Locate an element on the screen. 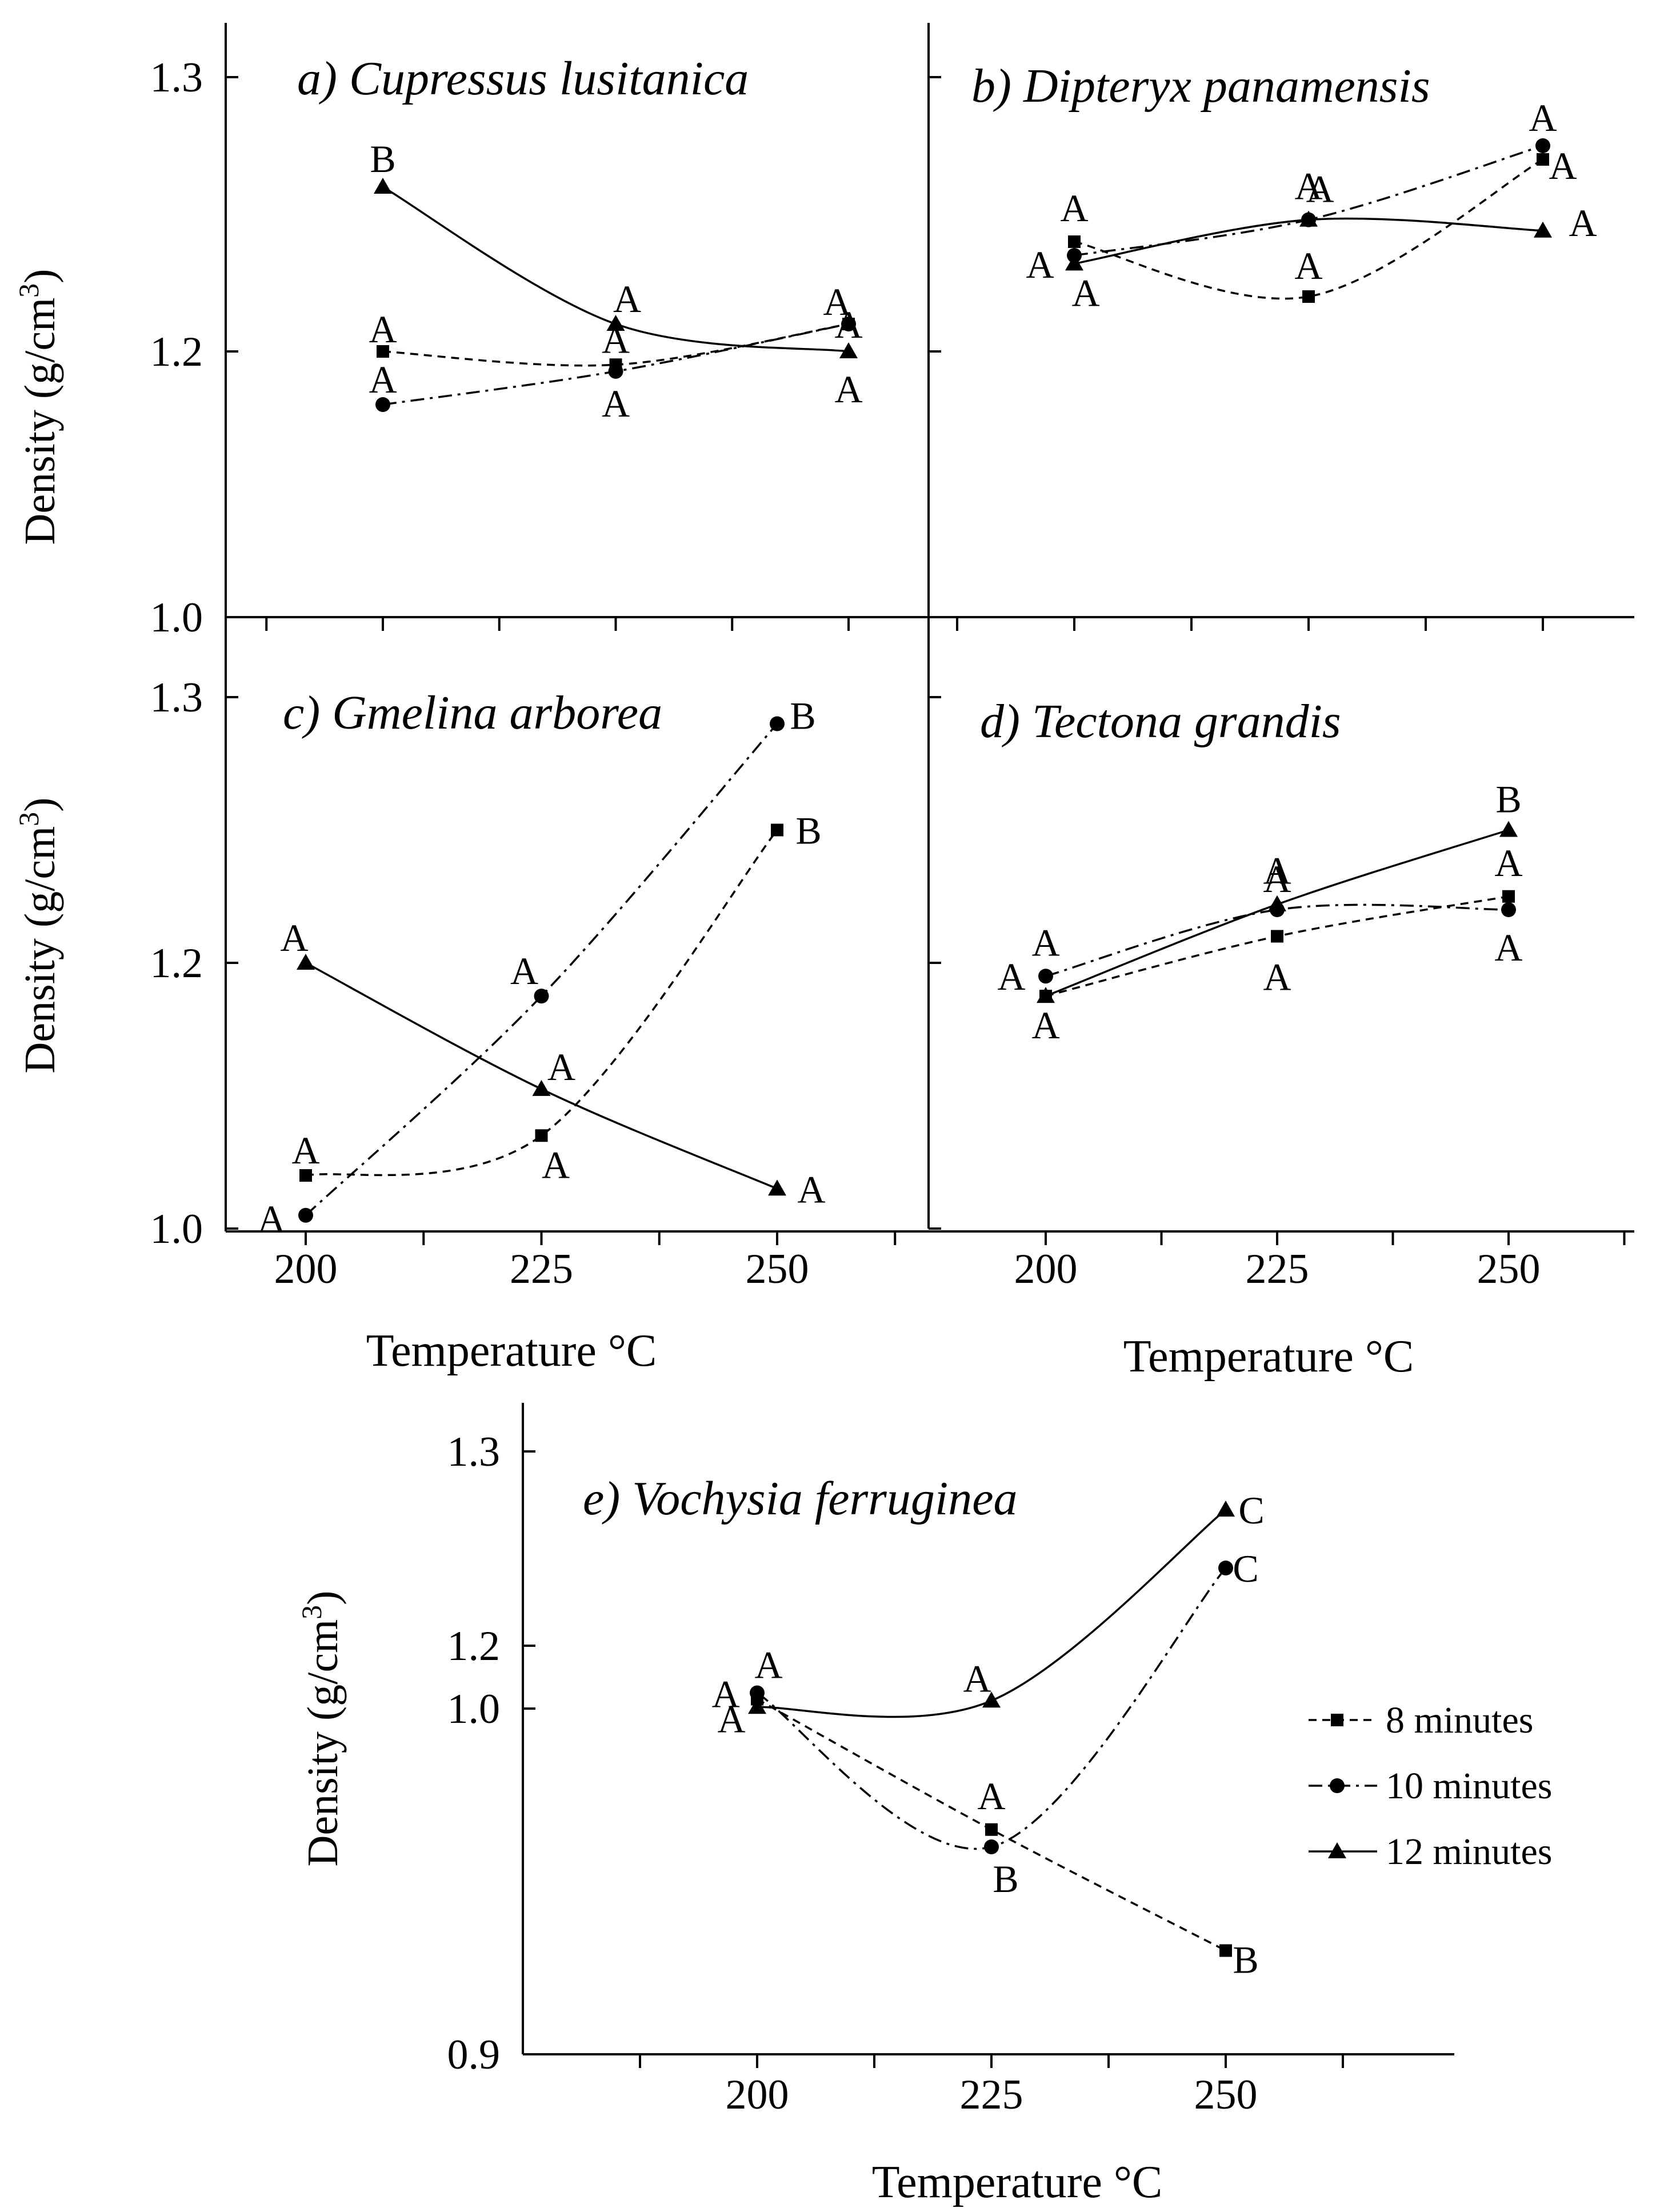 This screenshot has width=1656, height=2212. legend-marker-triangle is located at coordinates (1337, 1850).